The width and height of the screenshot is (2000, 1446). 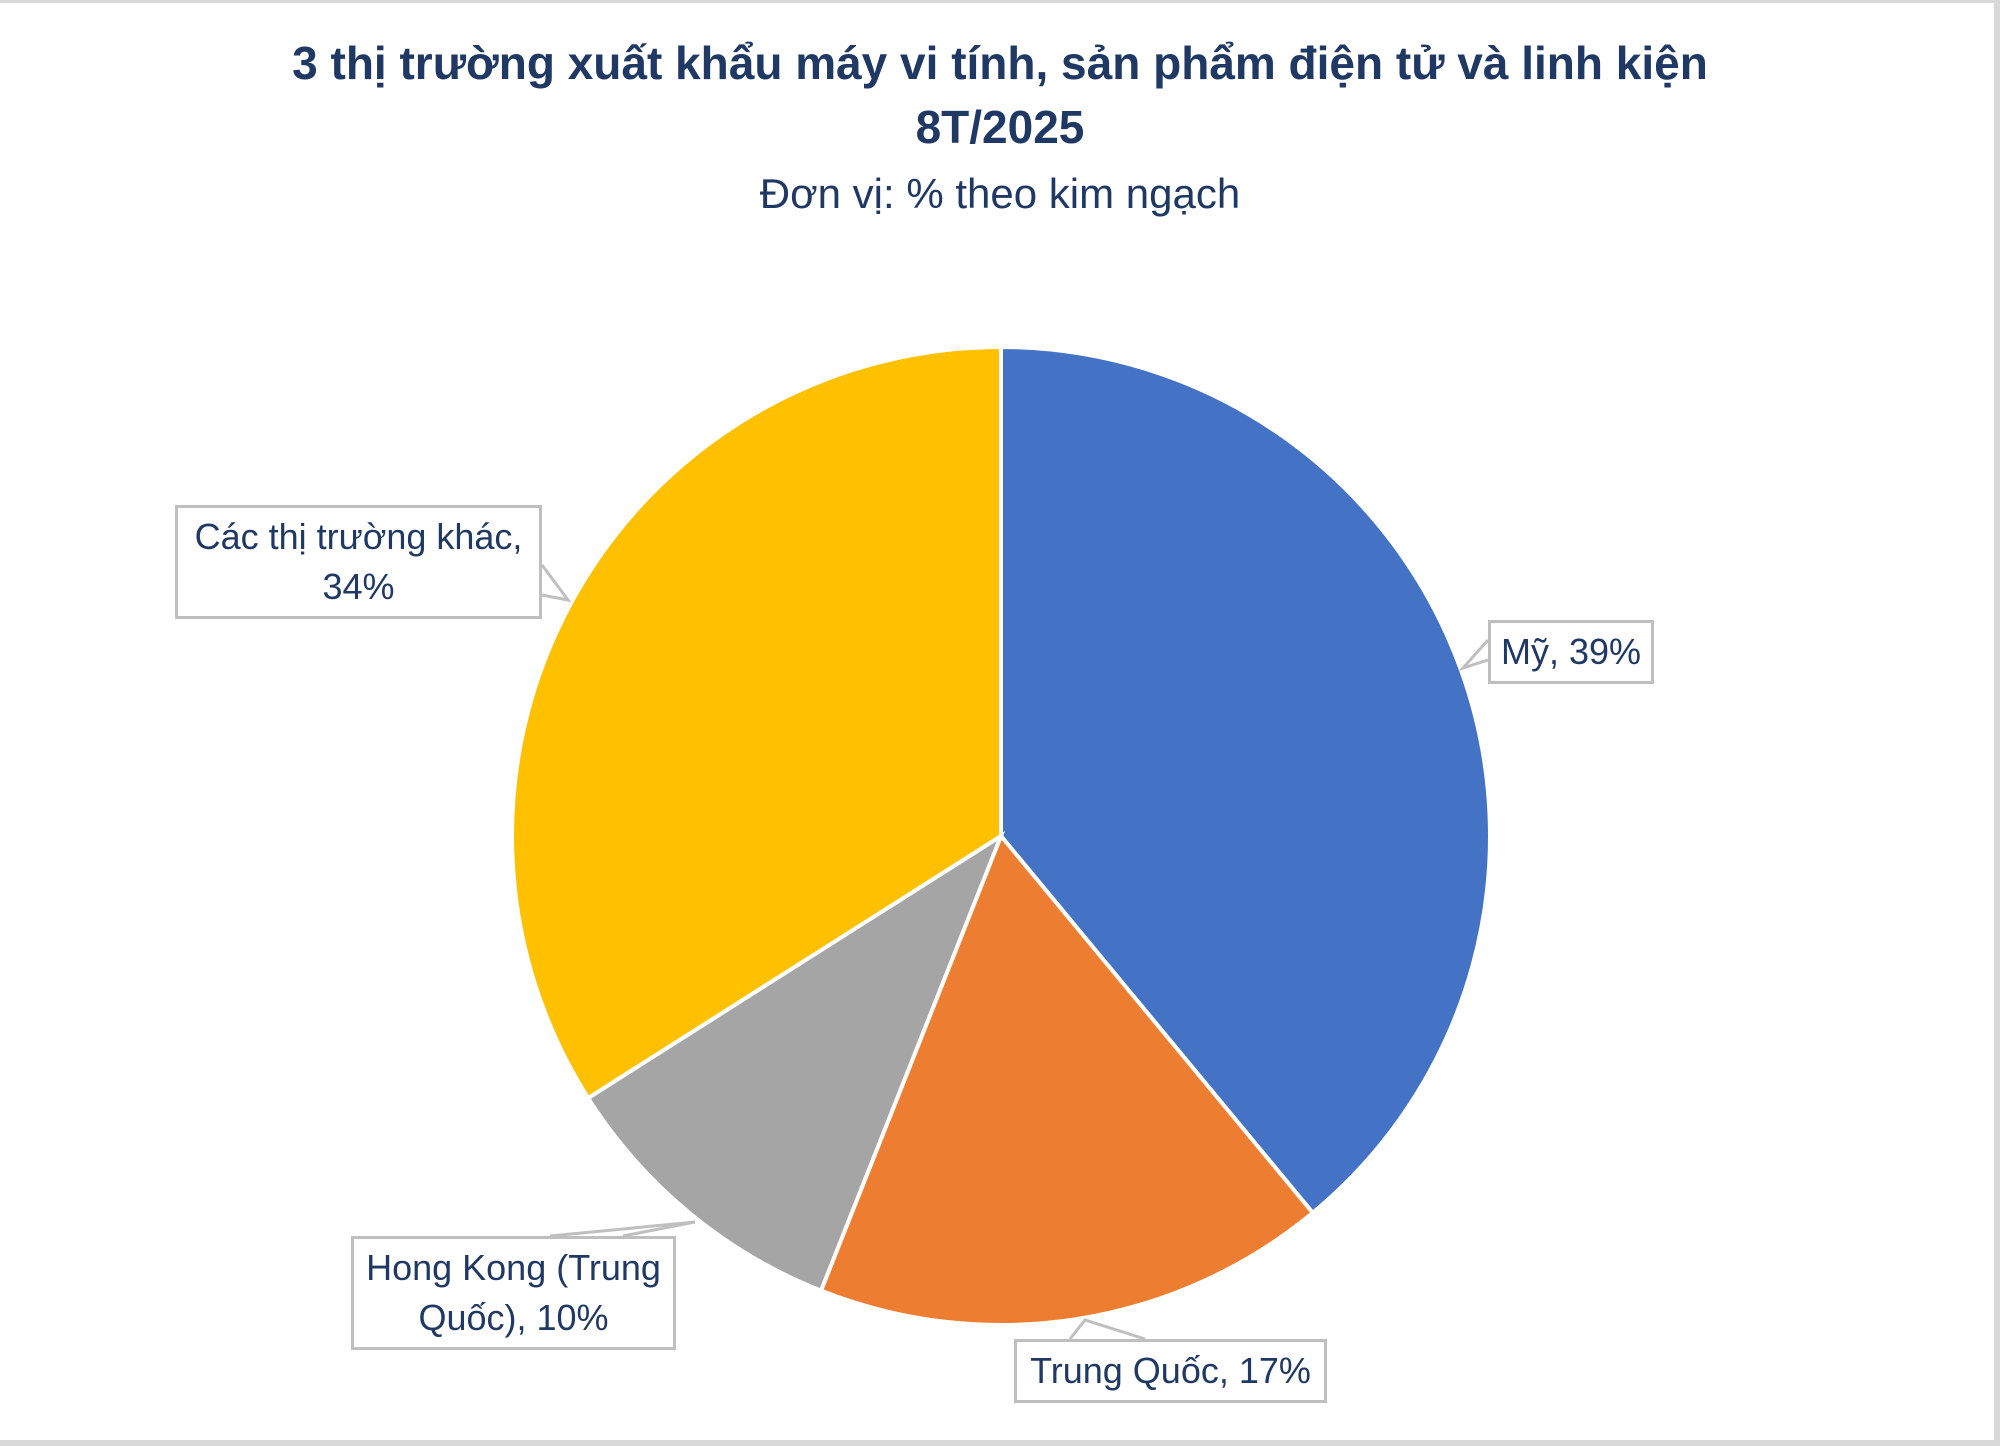 What do you see at coordinates (556, 583) in the screenshot?
I see `leader-line-khac` at bounding box center [556, 583].